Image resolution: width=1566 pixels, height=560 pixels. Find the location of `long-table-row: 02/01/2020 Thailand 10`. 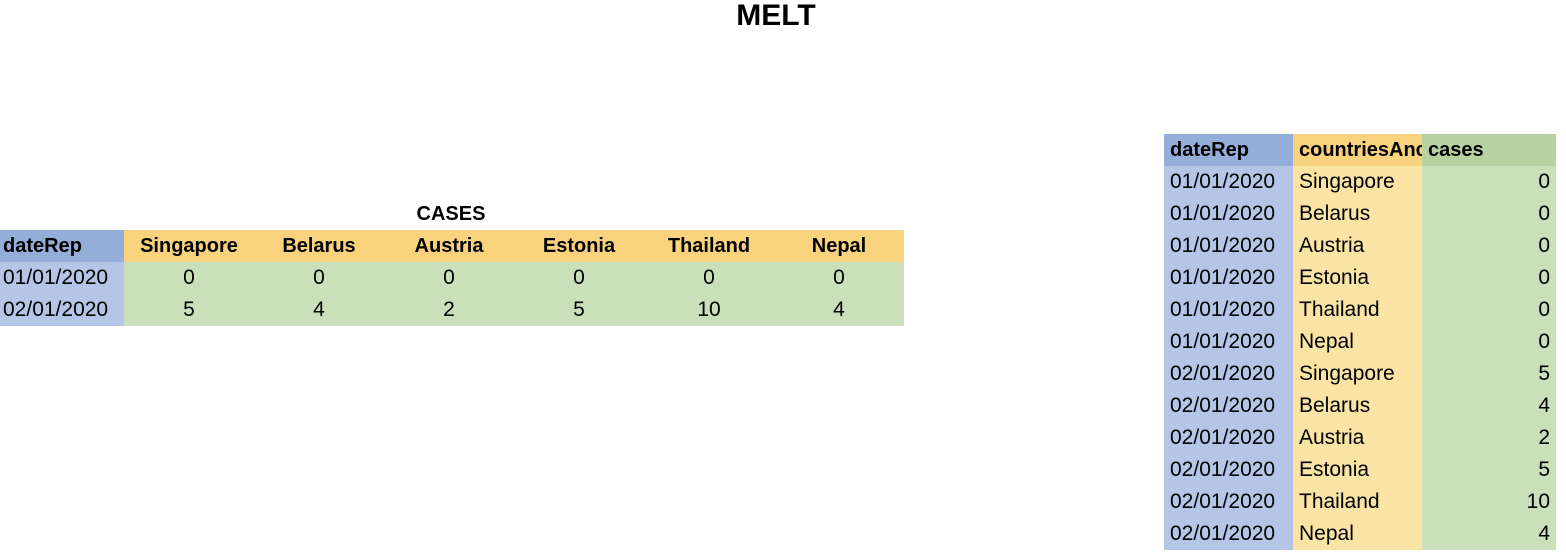

long-table-row: 02/01/2020 Thailand 10 is located at coordinates (1360, 502).